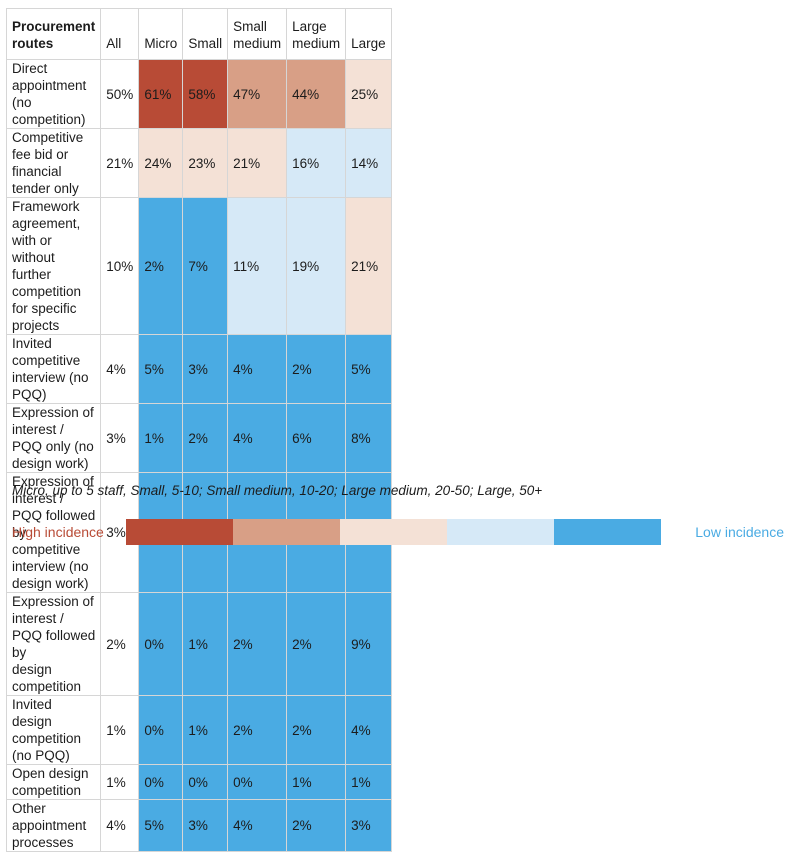 This screenshot has height=852, width=800. What do you see at coordinates (368, 644) in the screenshot?
I see `heatmap-cell: 9%` at bounding box center [368, 644].